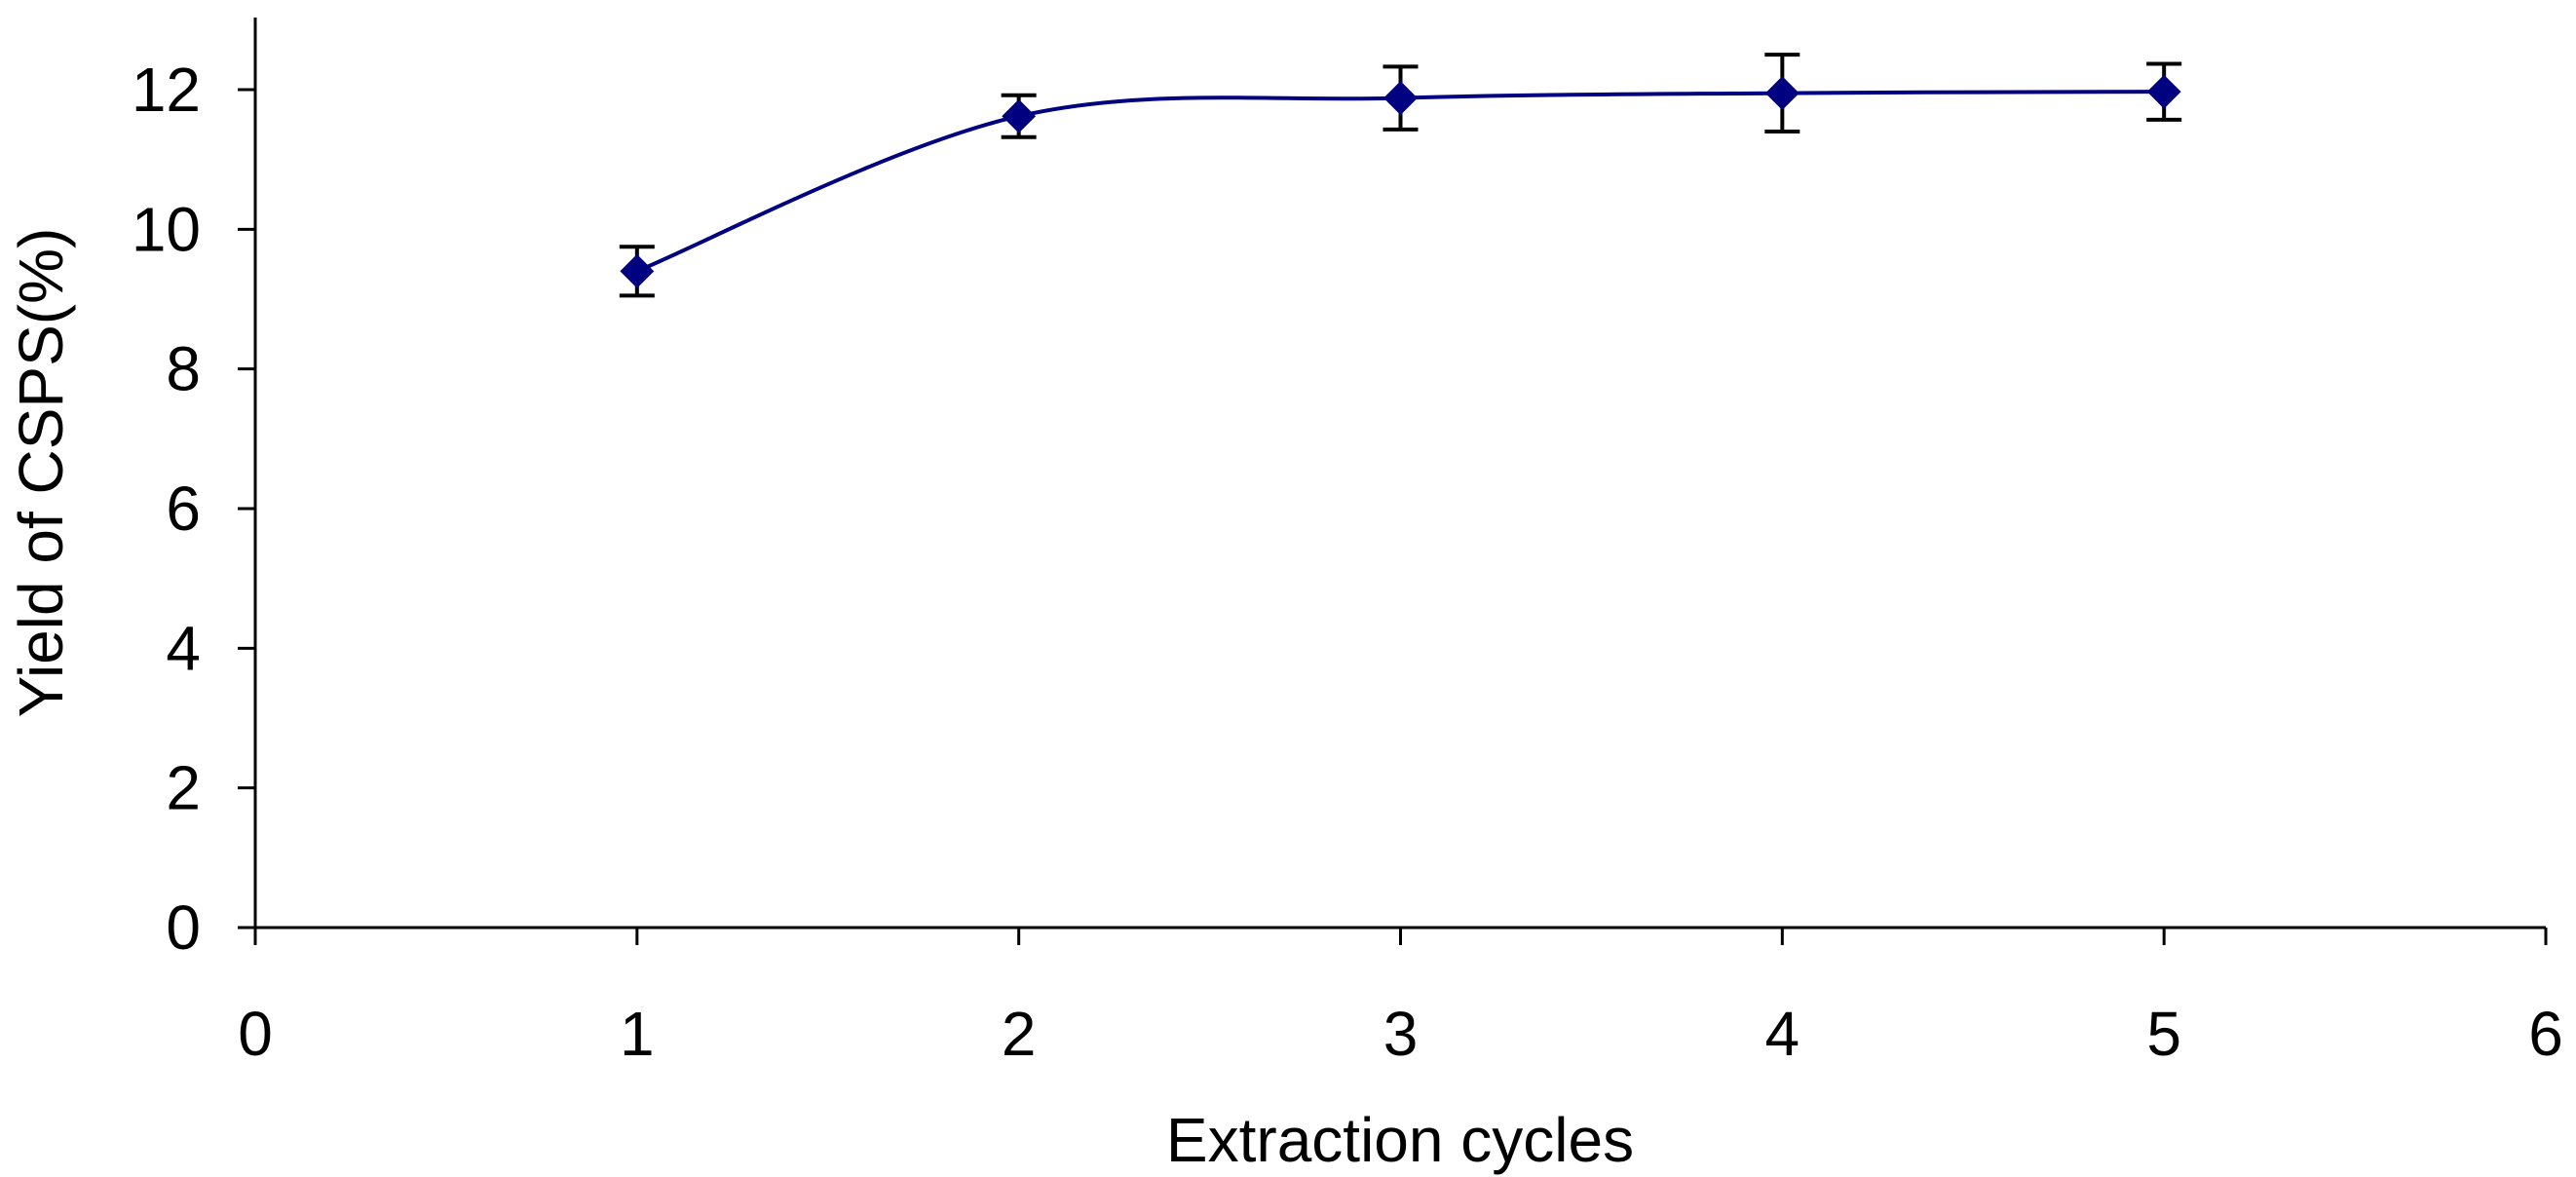 Image resolution: width=2576 pixels, height=1177 pixels. I want to click on y-tick-label: 8, so click(183, 369).